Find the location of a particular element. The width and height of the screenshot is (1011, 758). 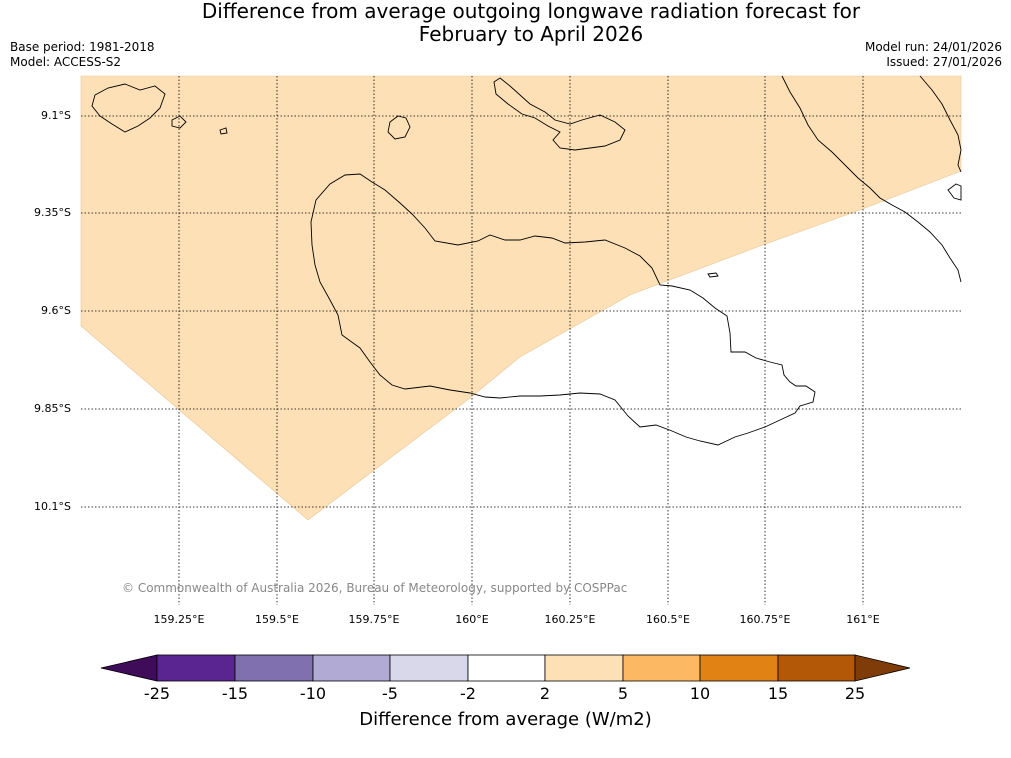

base-period: Base period: 1981-2018 is located at coordinates (82, 47).